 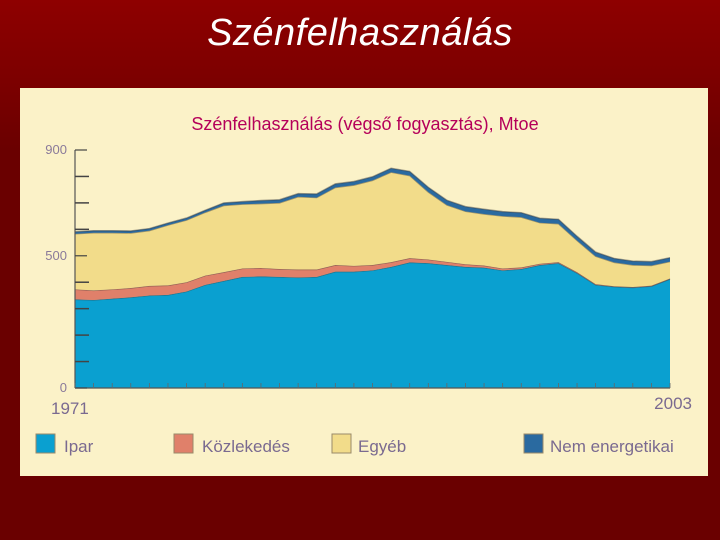 I want to click on chart-legend: Ipar Közlekedés Egyéb Nem energetikai, so click(x=354, y=444).